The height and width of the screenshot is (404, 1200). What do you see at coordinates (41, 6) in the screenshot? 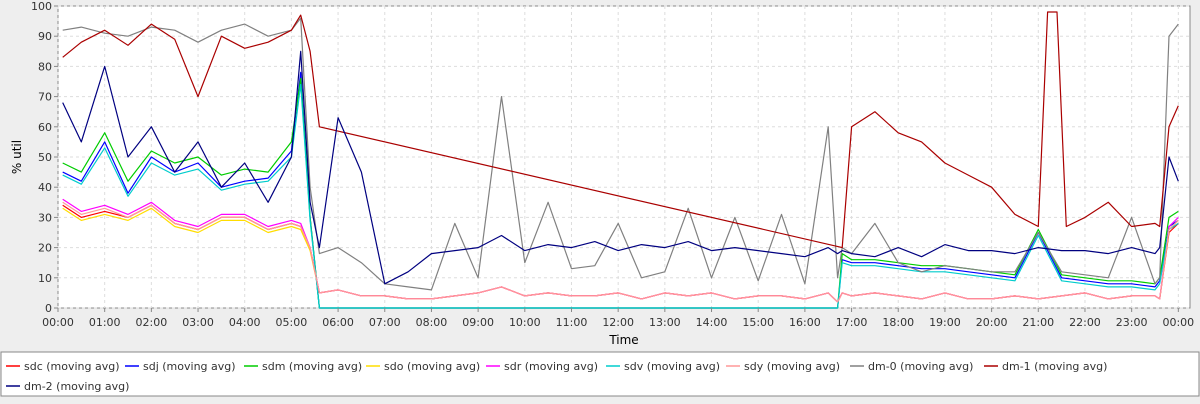
I see `y-tick-label: 100` at bounding box center [41, 6].